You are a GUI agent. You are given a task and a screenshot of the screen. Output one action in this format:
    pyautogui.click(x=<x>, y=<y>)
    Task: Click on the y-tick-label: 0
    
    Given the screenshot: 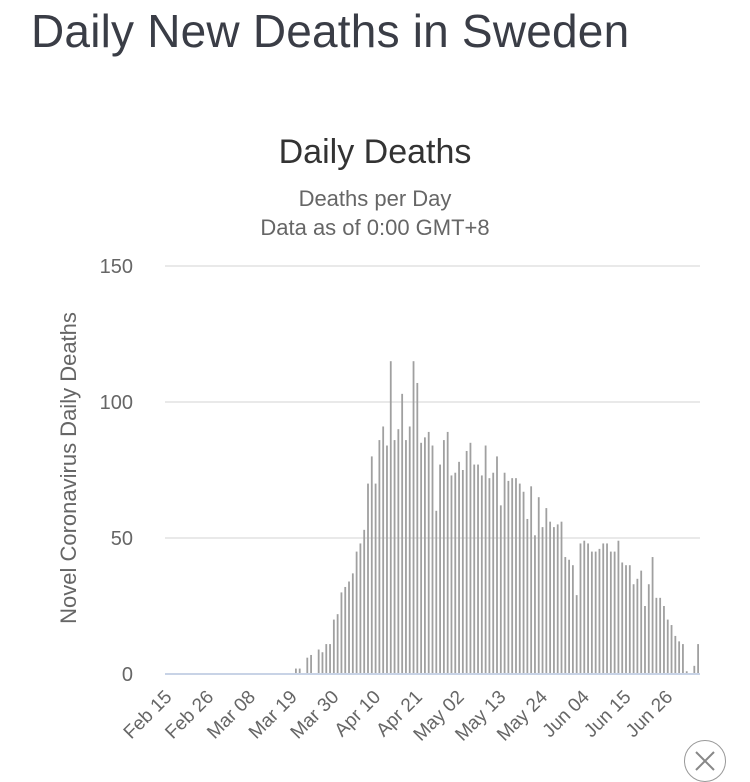 What is the action you would take?
    pyautogui.click(x=127, y=675)
    